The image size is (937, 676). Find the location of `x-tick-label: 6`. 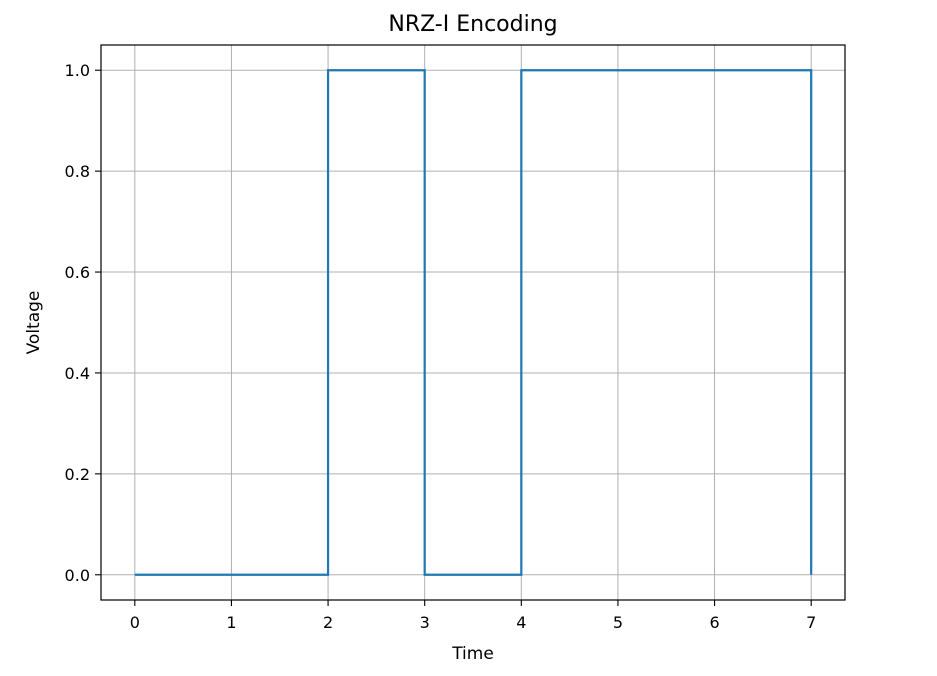

x-tick-label: 6 is located at coordinates (714, 622).